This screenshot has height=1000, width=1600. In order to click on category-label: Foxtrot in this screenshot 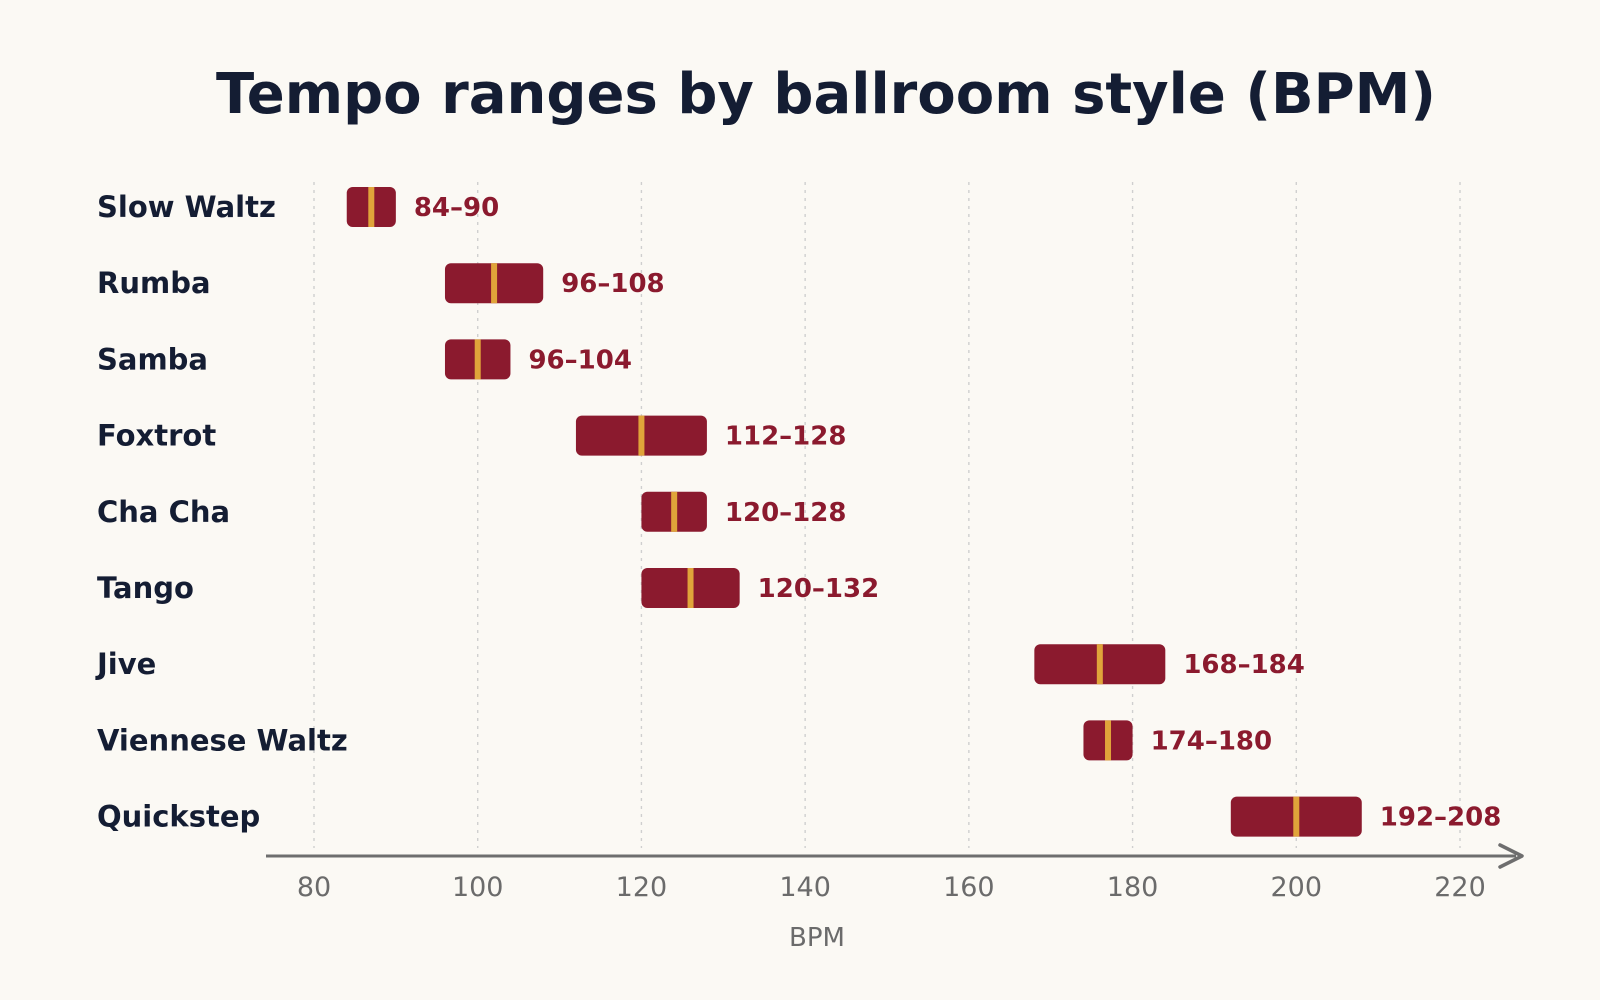, I will do `click(156, 436)`.